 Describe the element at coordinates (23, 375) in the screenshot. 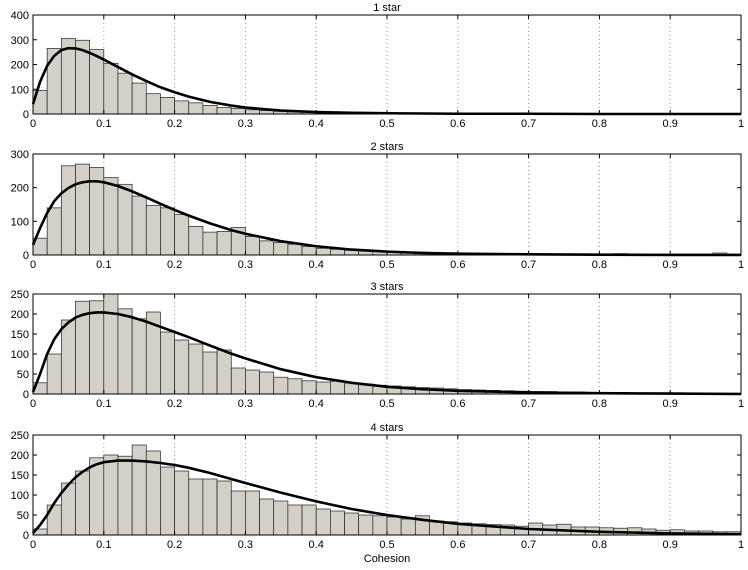

I see `y-tick-label: 50` at that location.